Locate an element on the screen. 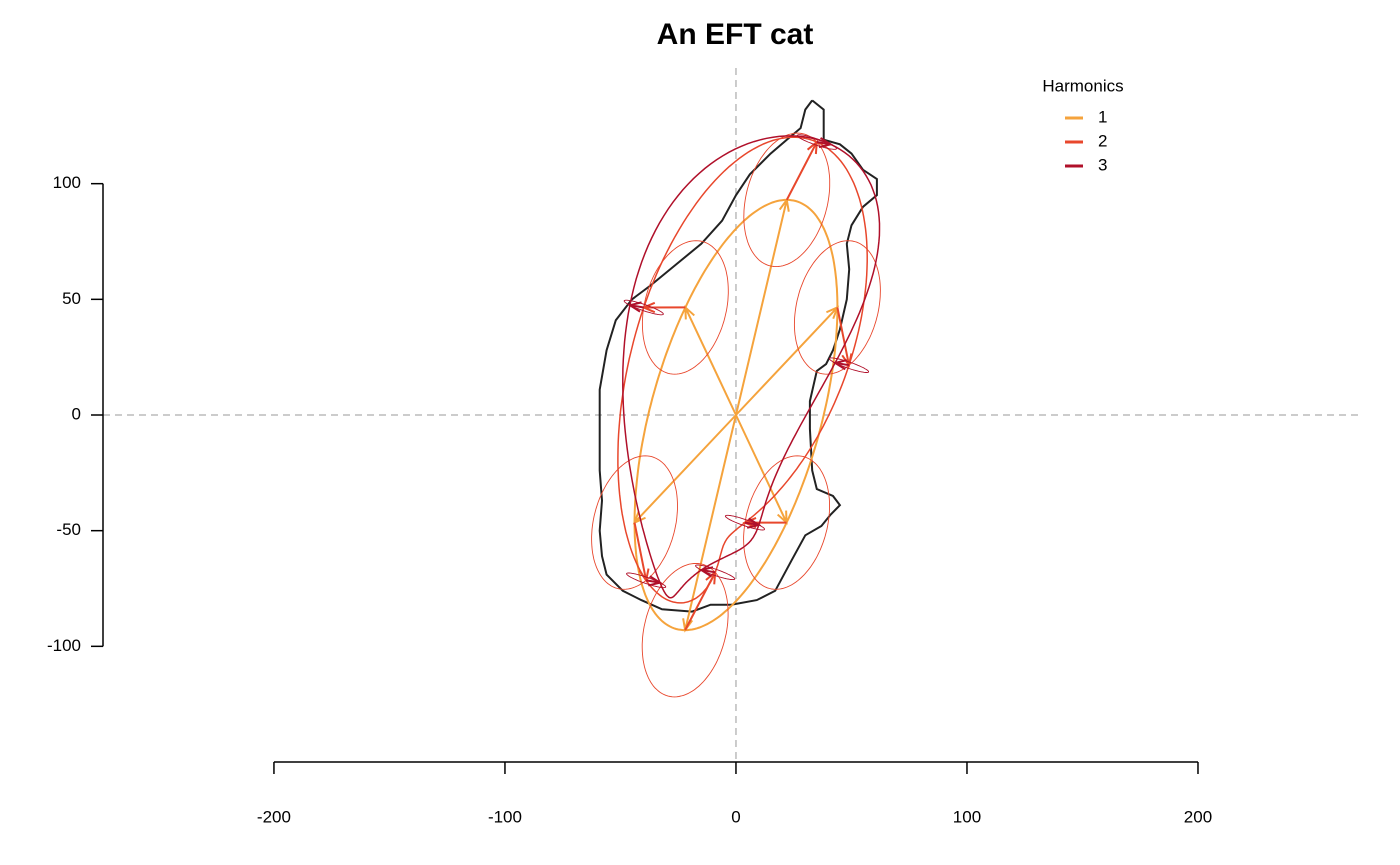 The image size is (1400, 865). reconstruction is located at coordinates (742, 370).